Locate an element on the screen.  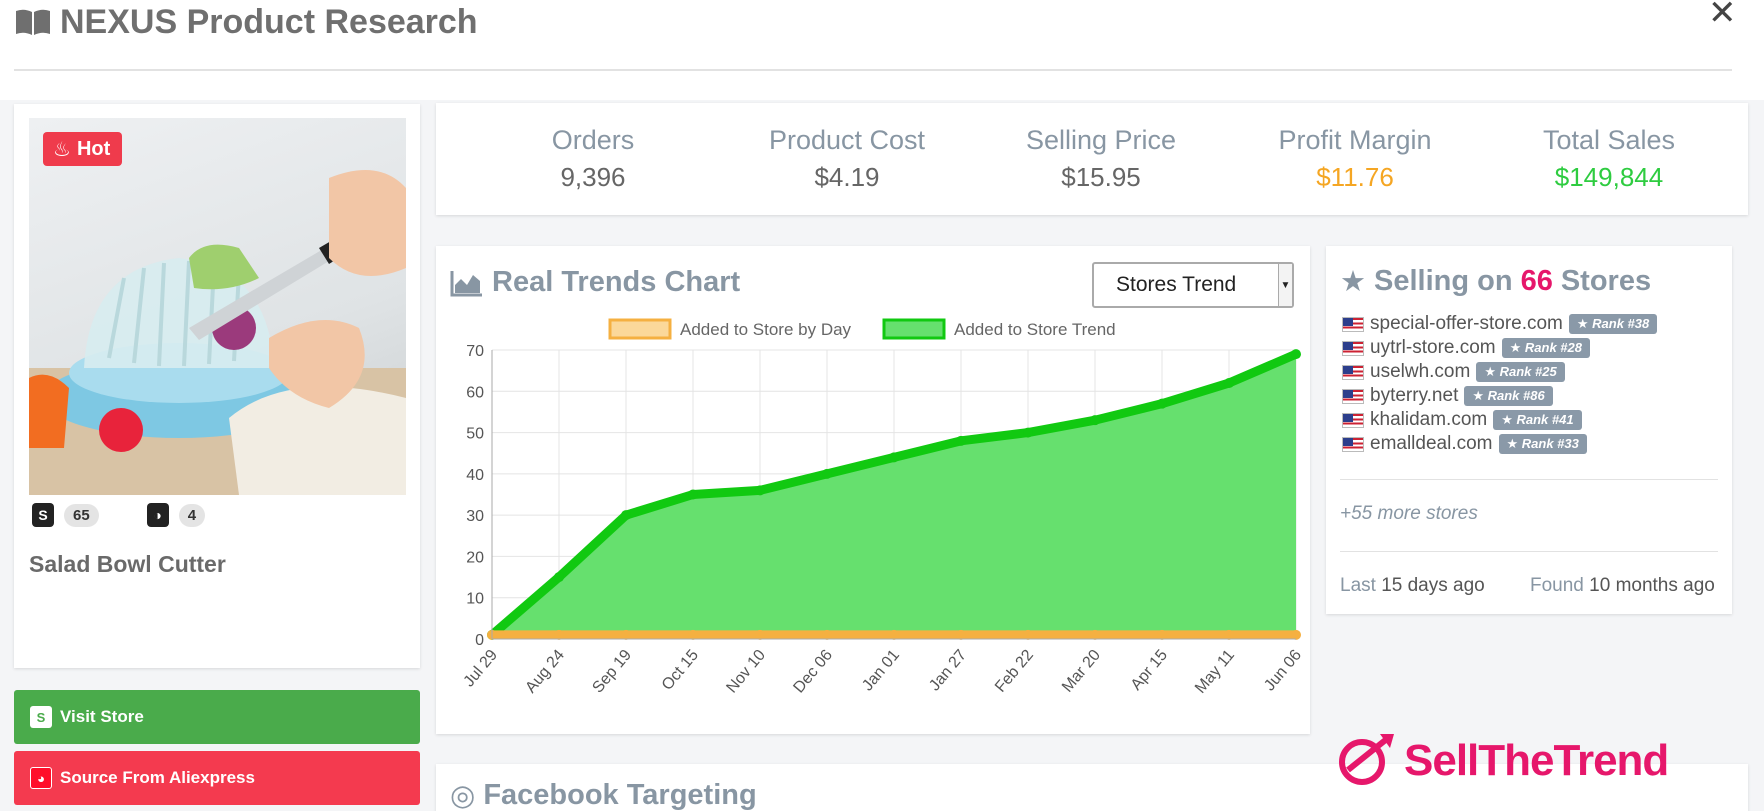
stat-profit-margin: Profit Margin $11.76 is located at coordinates (1355, 159).